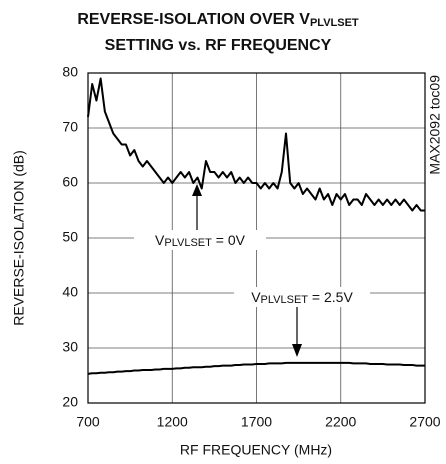 The width and height of the screenshot is (446, 464). What do you see at coordinates (193, 19) in the screenshot?
I see `title-text: REVERSE-ISOLATION OVER V` at bounding box center [193, 19].